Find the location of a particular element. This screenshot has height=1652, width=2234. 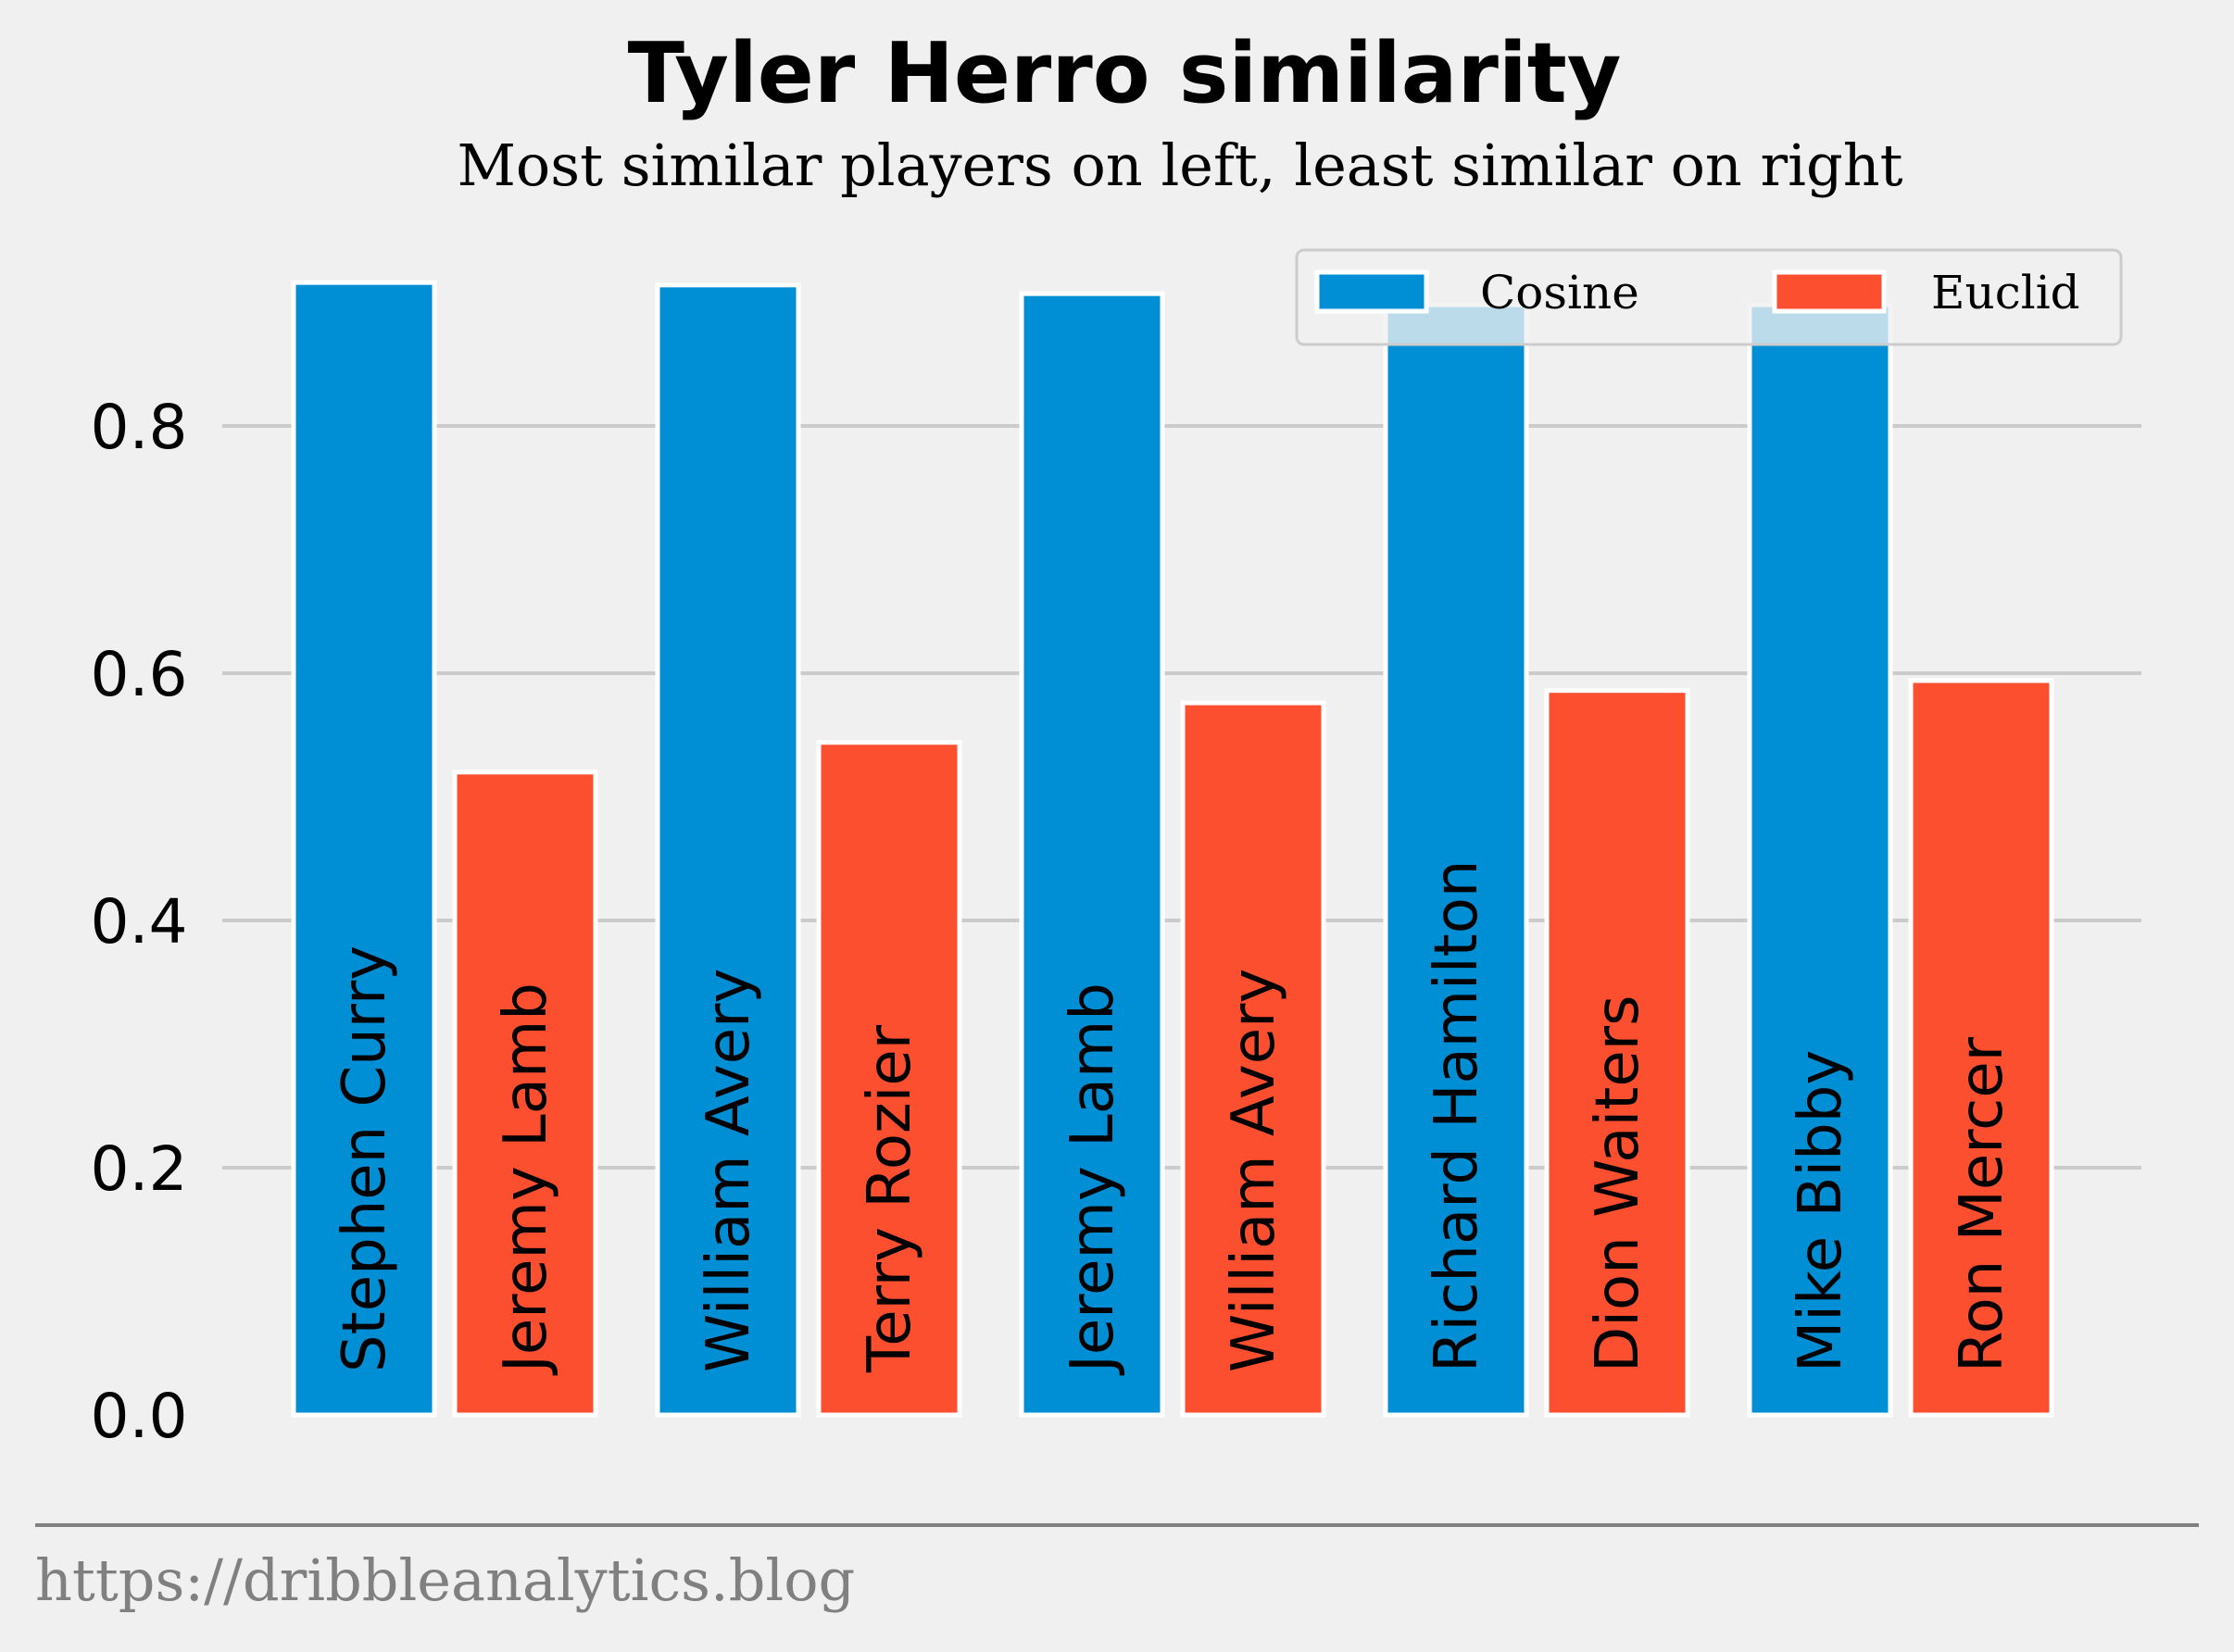

y-axis-ticks: 0.0 0.2 0.4 0.6 0.8 is located at coordinates (139, 922).